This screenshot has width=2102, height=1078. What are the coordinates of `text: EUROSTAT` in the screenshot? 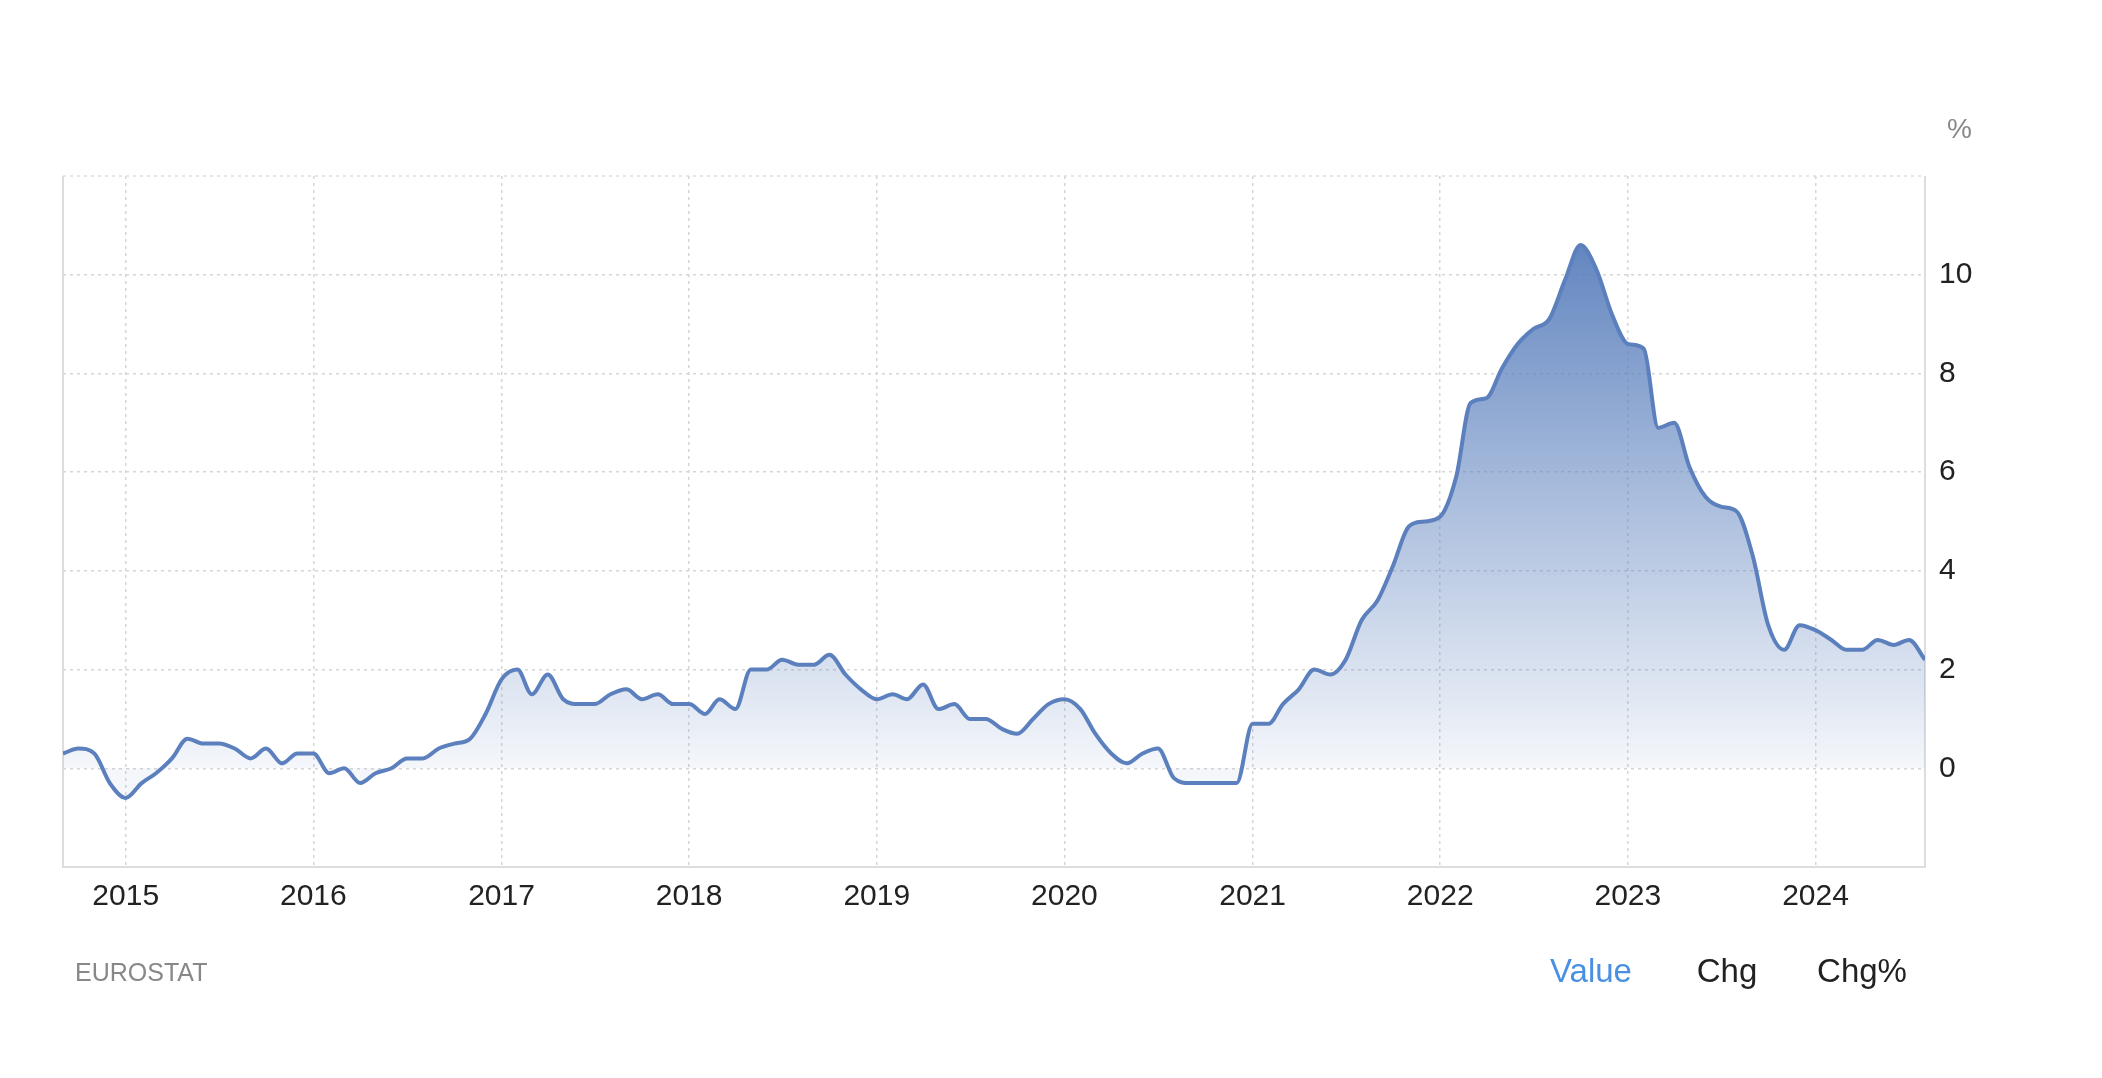 It's located at (141, 972).